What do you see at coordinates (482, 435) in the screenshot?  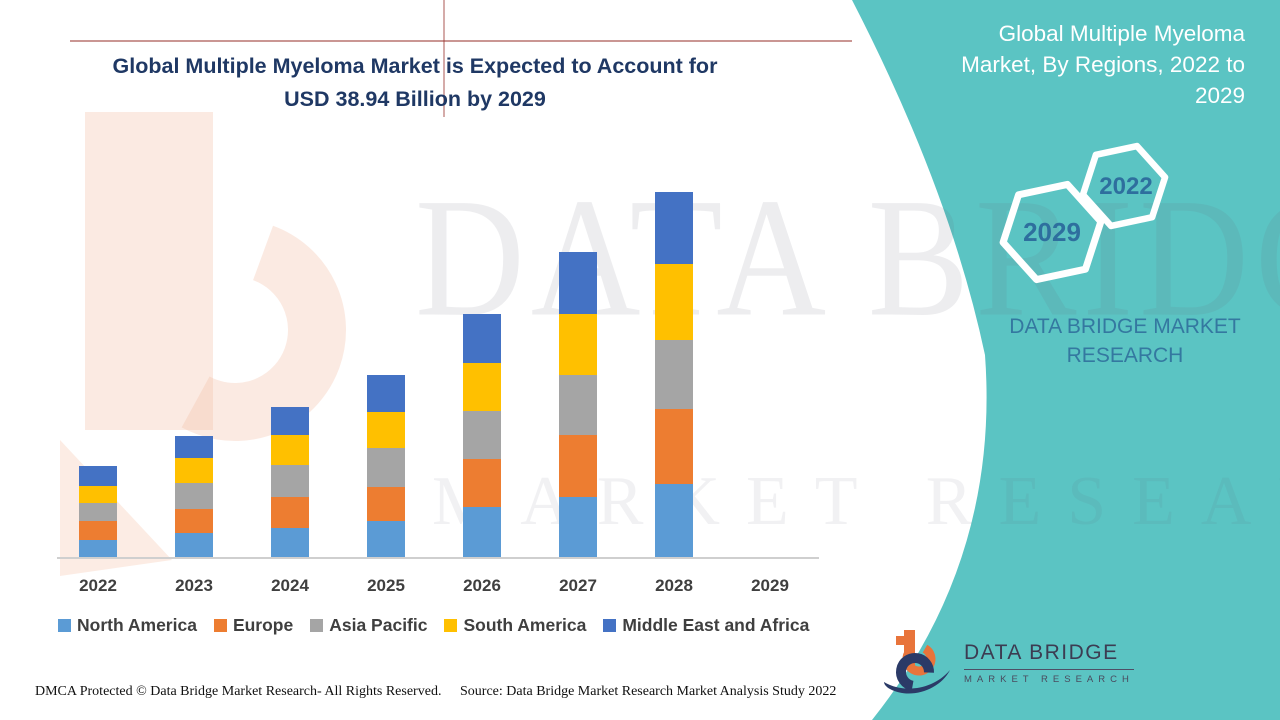 I see `bar-2026-segment-asia-pacific` at bounding box center [482, 435].